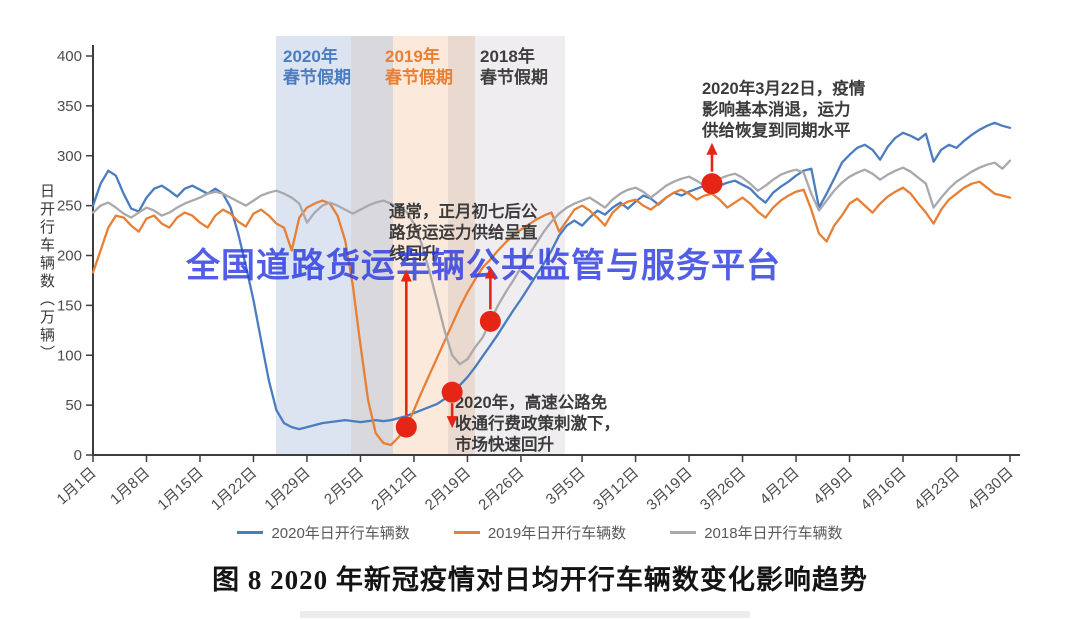 This screenshot has height=620, width=1080. Describe the element at coordinates (69, 305) in the screenshot. I see `y-tick-label: 150` at that location.